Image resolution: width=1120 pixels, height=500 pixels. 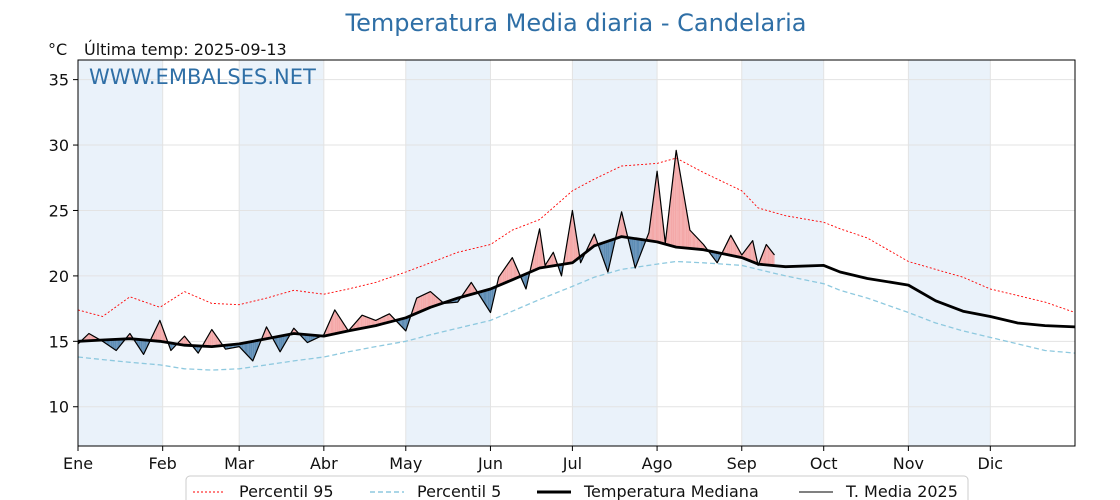 What do you see at coordinates (671, 491) in the screenshot?
I see `legend-median-label: Temperatura Mediana` at bounding box center [671, 491].